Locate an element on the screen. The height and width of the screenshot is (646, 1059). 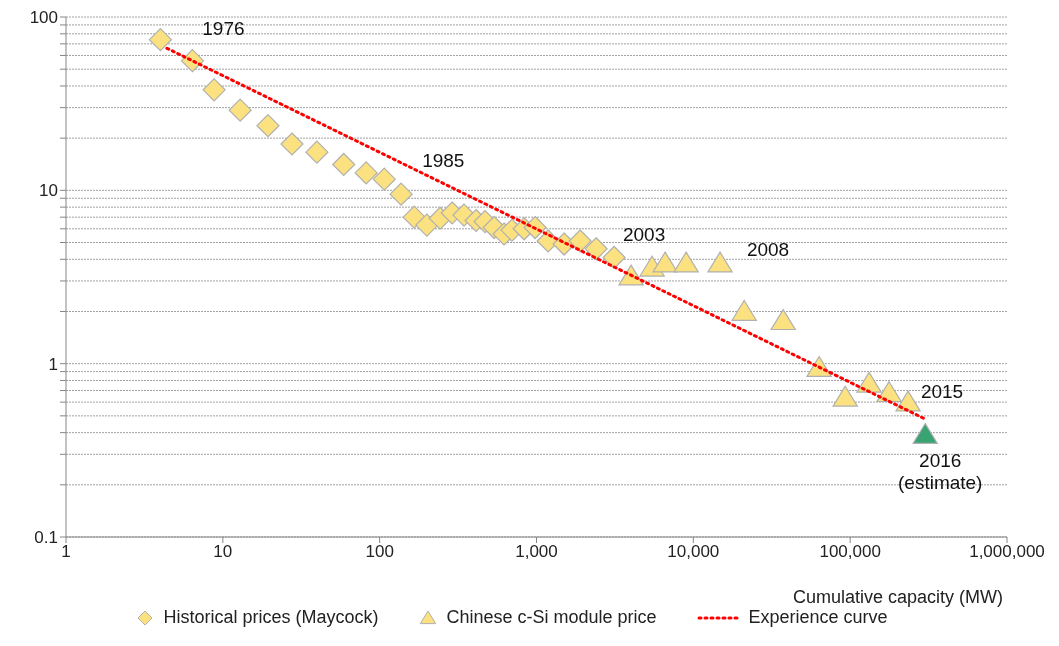
x-tick-label: 1,000 is located at coordinates (536, 552).